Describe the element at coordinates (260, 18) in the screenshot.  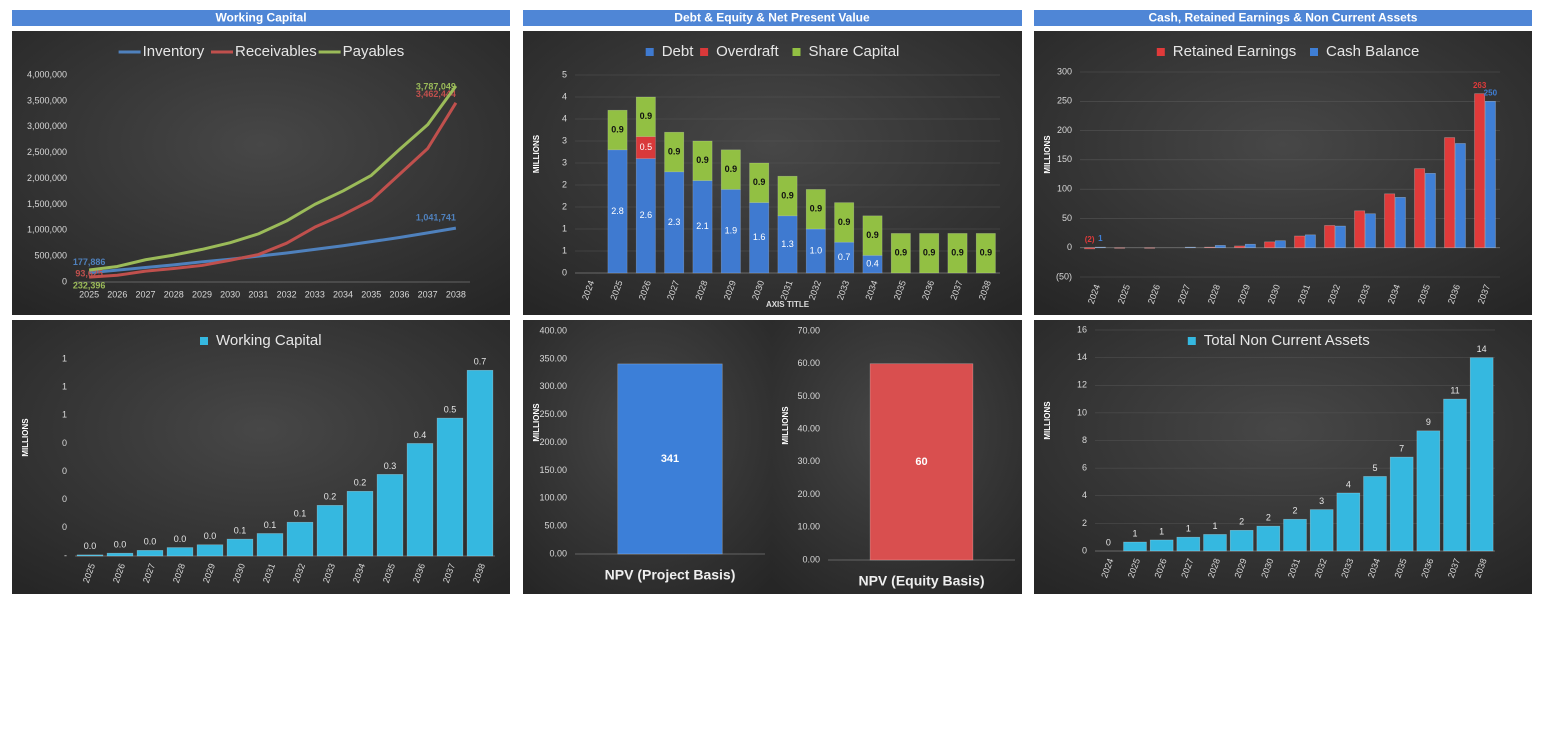
I see `header-title: Working Capital` at that location.